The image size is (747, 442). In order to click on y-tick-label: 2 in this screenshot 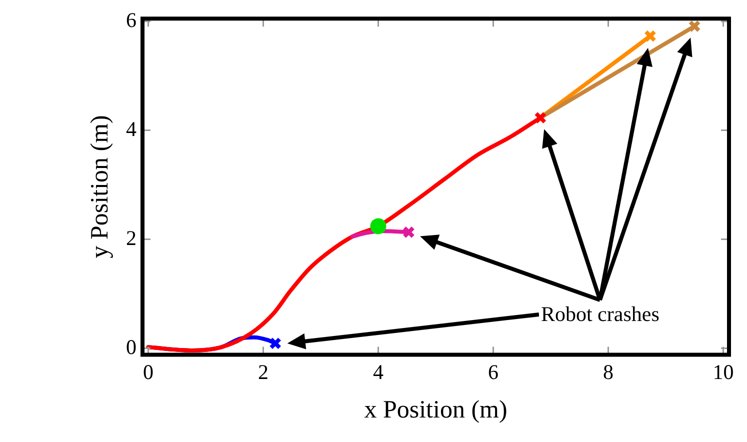, I will do `click(131, 238)`.